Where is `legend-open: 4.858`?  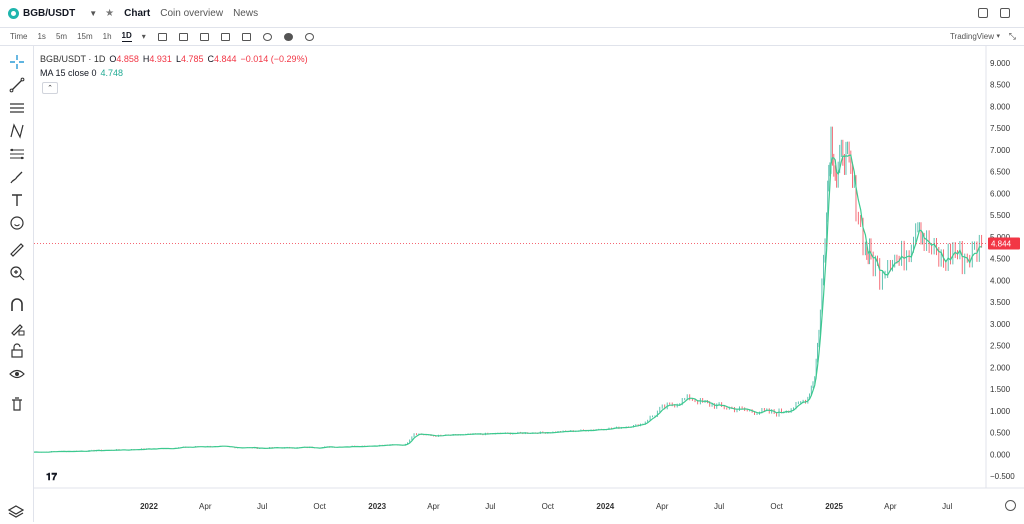 legend-open: 4.858 is located at coordinates (127, 59).